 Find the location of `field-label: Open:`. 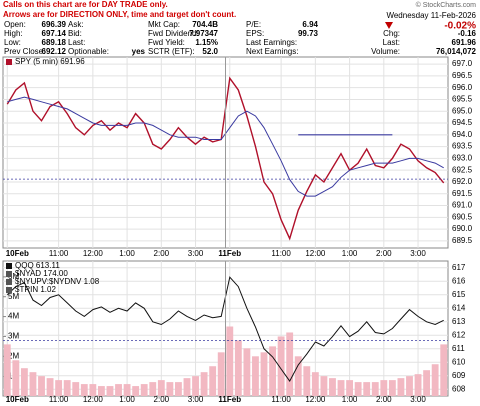

field-label: Open: is located at coordinates (15, 24).